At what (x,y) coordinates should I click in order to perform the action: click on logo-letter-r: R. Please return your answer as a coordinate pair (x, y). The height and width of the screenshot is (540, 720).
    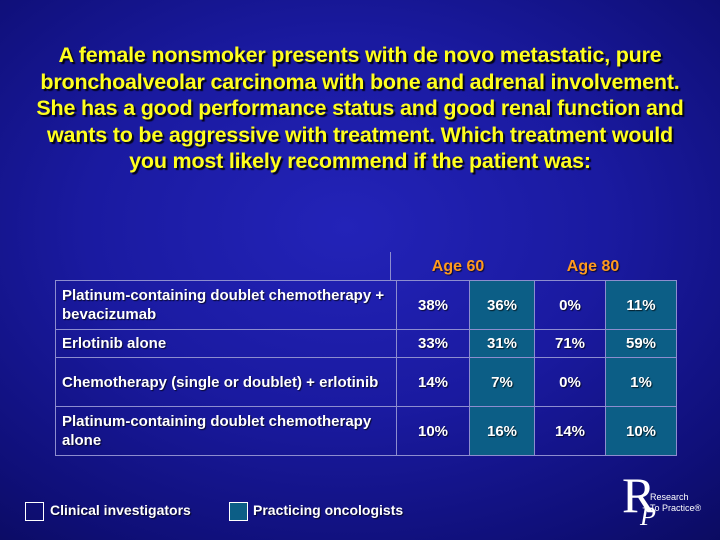
    Looking at the image, I should click on (639, 495).